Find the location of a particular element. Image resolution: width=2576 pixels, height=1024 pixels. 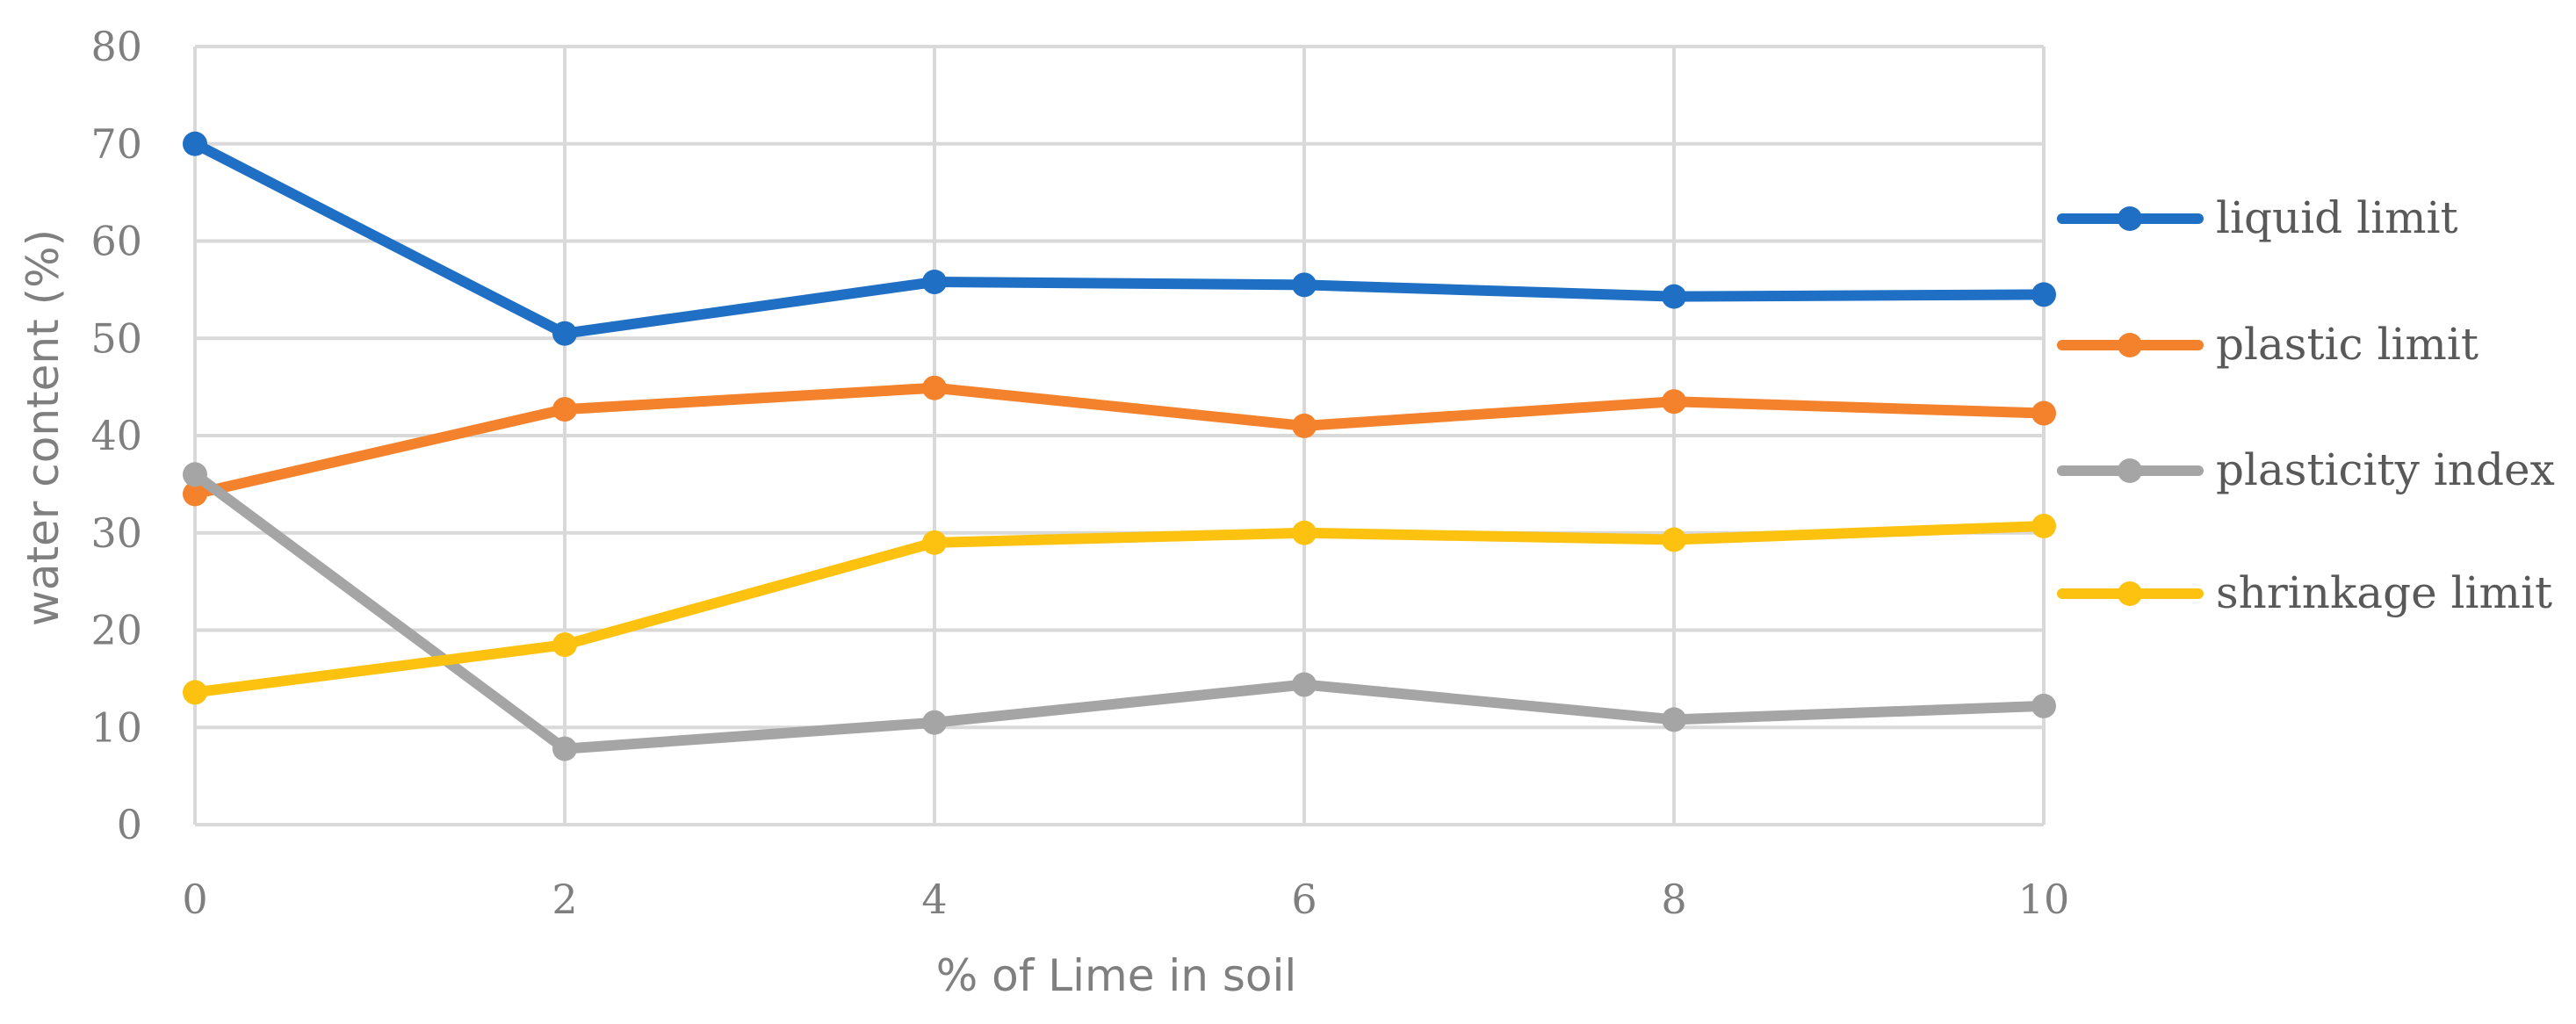

y-tick-label: 70 is located at coordinates (116, 144).